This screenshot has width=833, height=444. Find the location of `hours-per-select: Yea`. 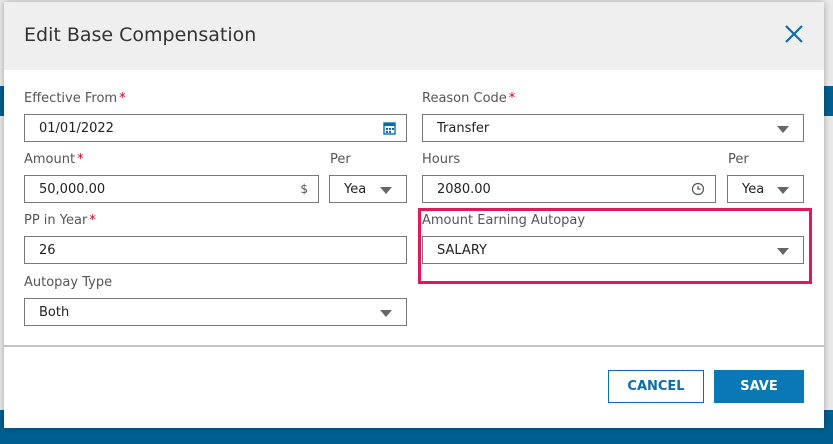

hours-per-select: Yea is located at coordinates (765, 189).